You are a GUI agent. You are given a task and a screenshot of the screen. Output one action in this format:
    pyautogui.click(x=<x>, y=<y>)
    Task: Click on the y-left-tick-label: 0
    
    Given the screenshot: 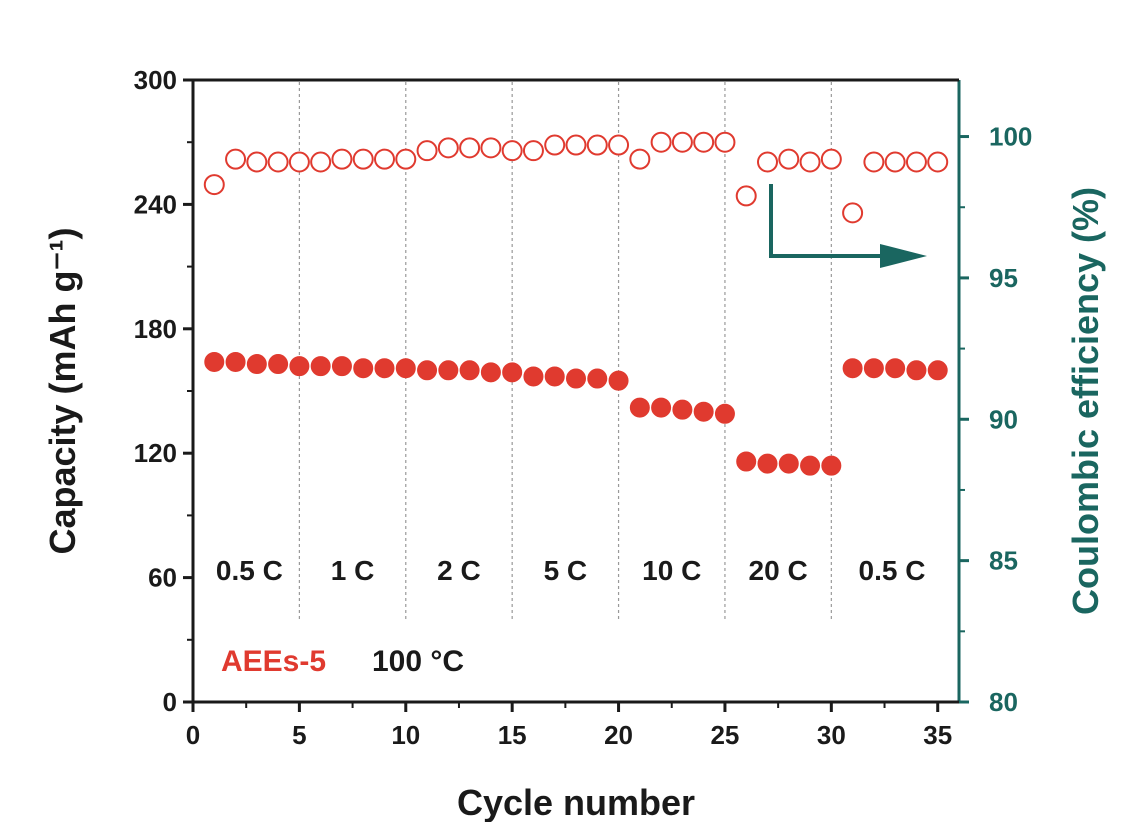 What is the action you would take?
    pyautogui.click(x=170, y=702)
    